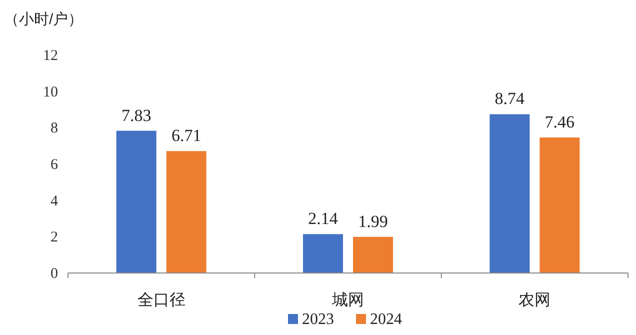  What do you see at coordinates (186, 136) in the screenshot?
I see `data-label: 6.71` at bounding box center [186, 136].